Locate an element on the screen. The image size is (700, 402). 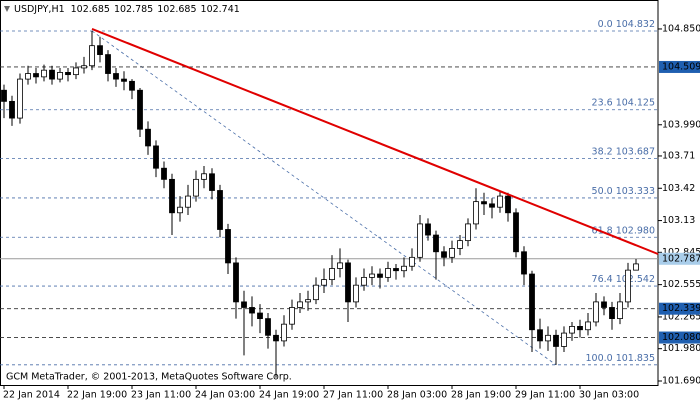
low: 102.685 is located at coordinates (176, 9).